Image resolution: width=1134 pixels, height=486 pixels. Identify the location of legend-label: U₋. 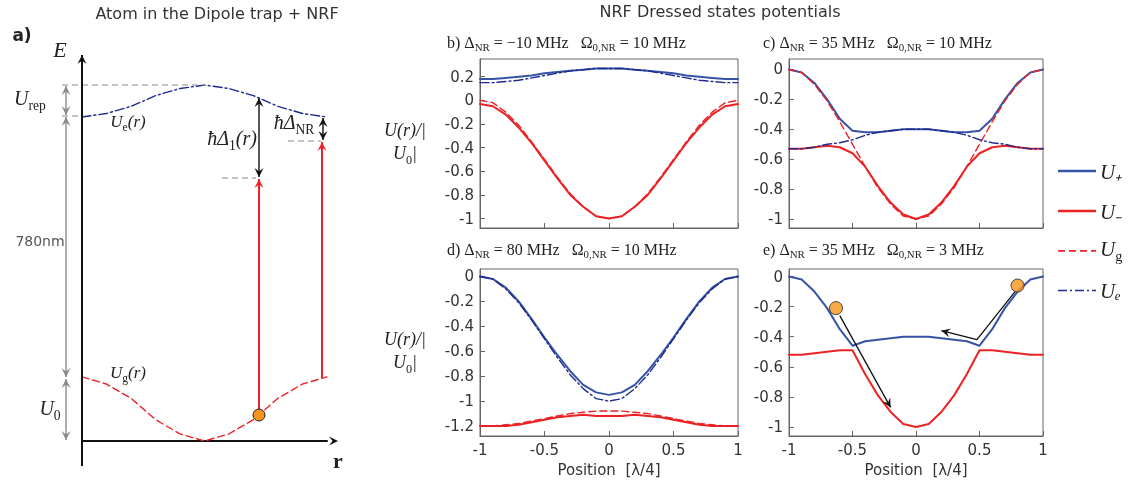
(1111, 211).